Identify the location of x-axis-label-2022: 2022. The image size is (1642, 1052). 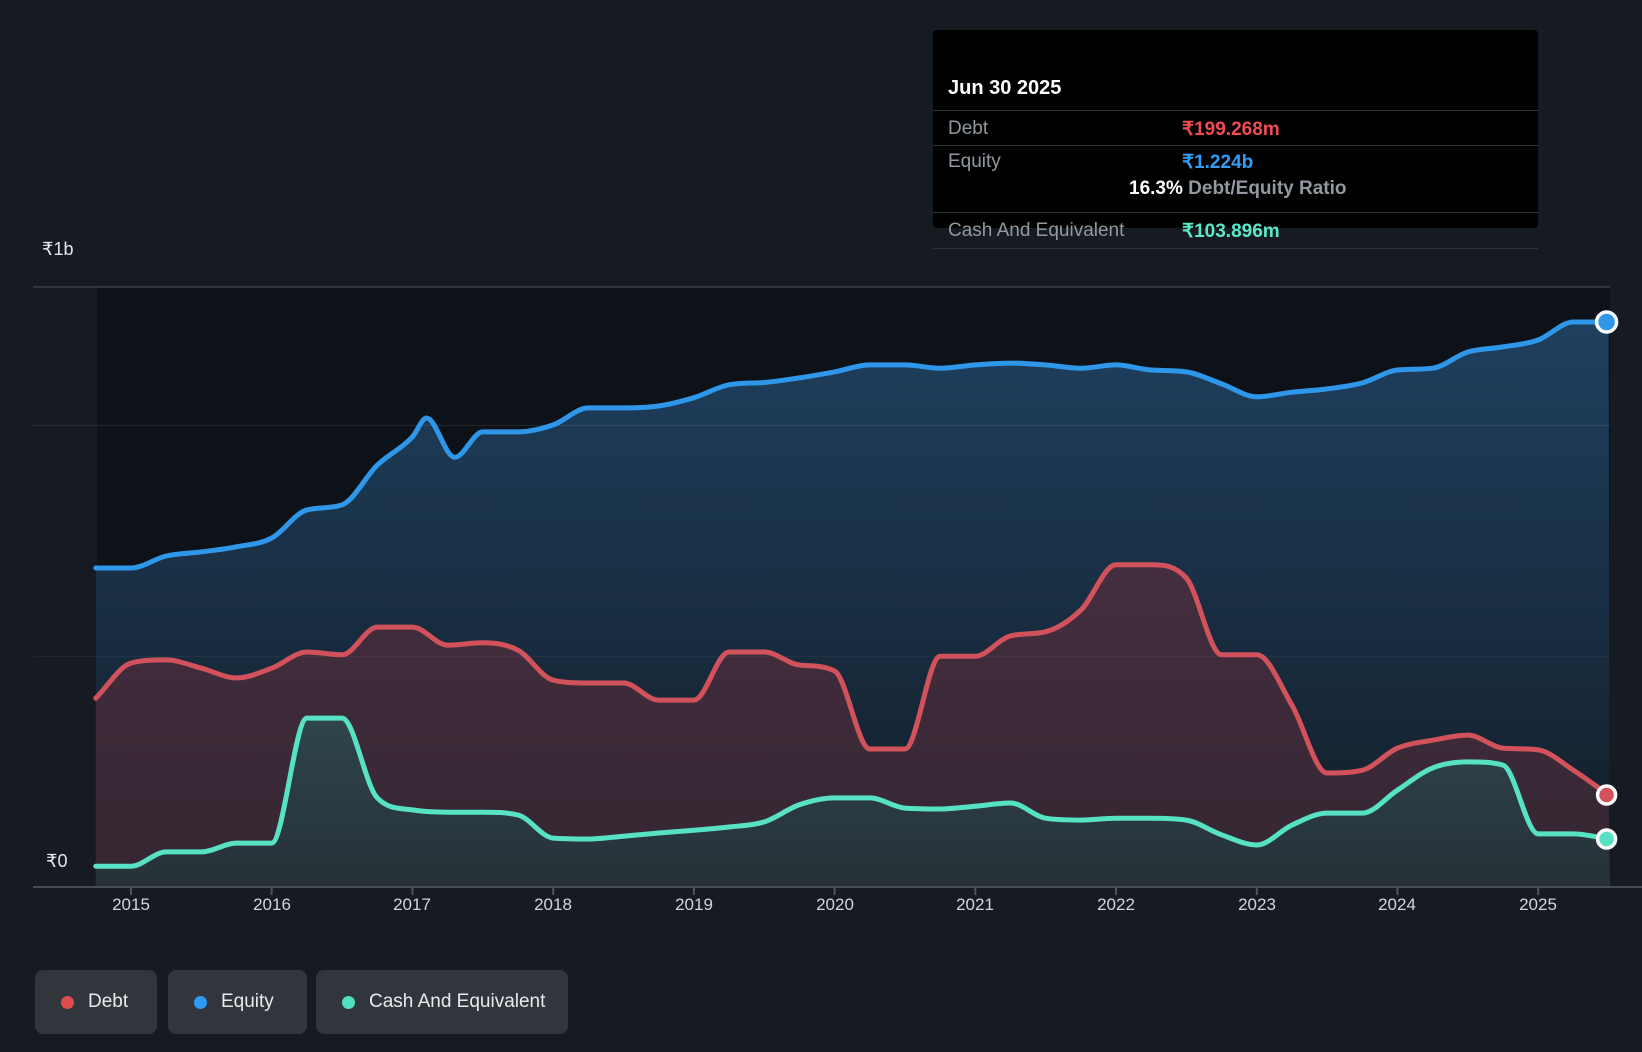
(1116, 904).